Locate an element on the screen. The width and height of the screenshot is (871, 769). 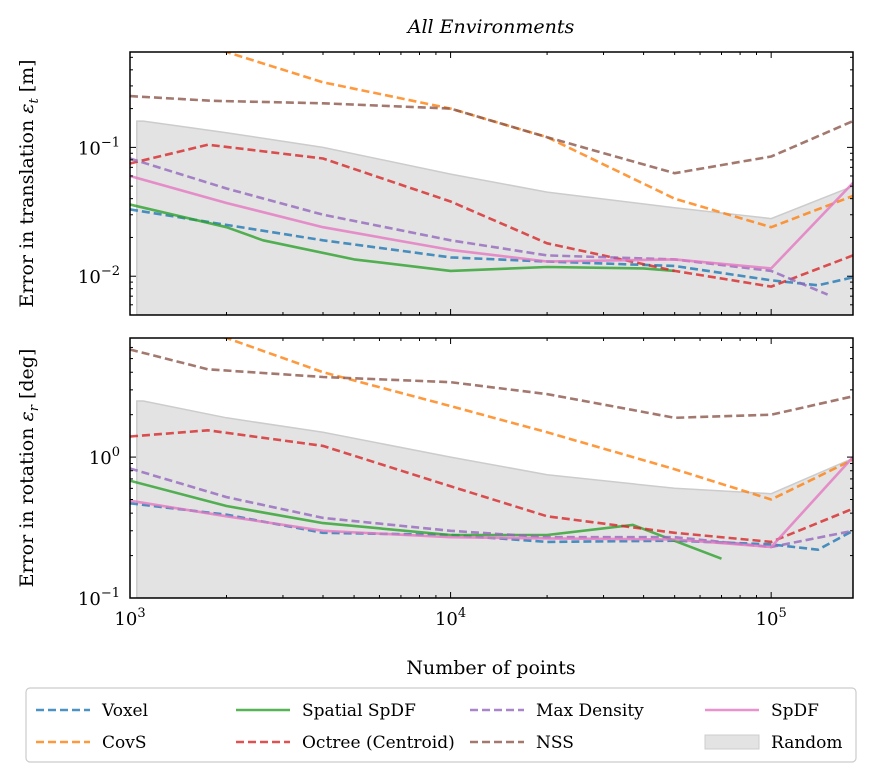
x-tick-label-exponent: 5 is located at coordinates (782, 613).